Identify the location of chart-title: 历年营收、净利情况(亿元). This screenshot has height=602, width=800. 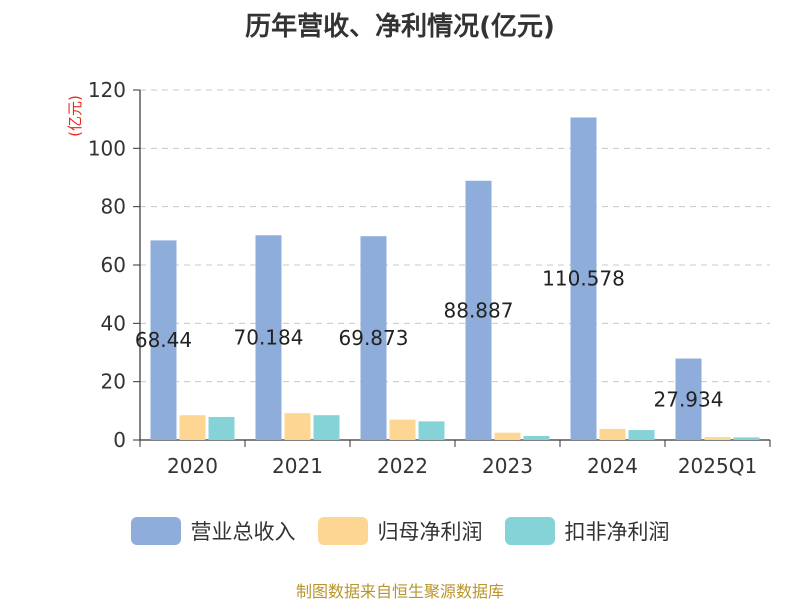
(400, 27).